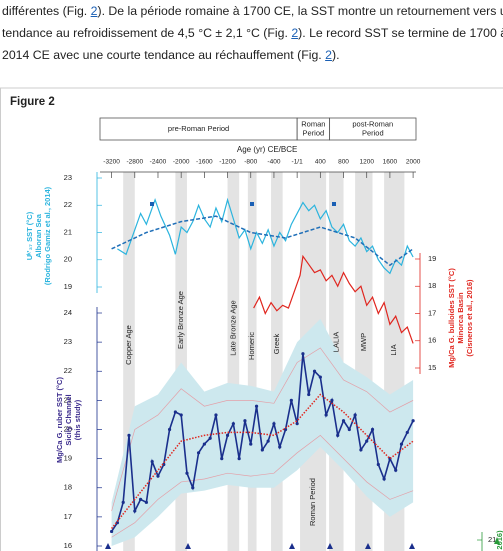  I want to click on envelope-line, so click(262, 486).